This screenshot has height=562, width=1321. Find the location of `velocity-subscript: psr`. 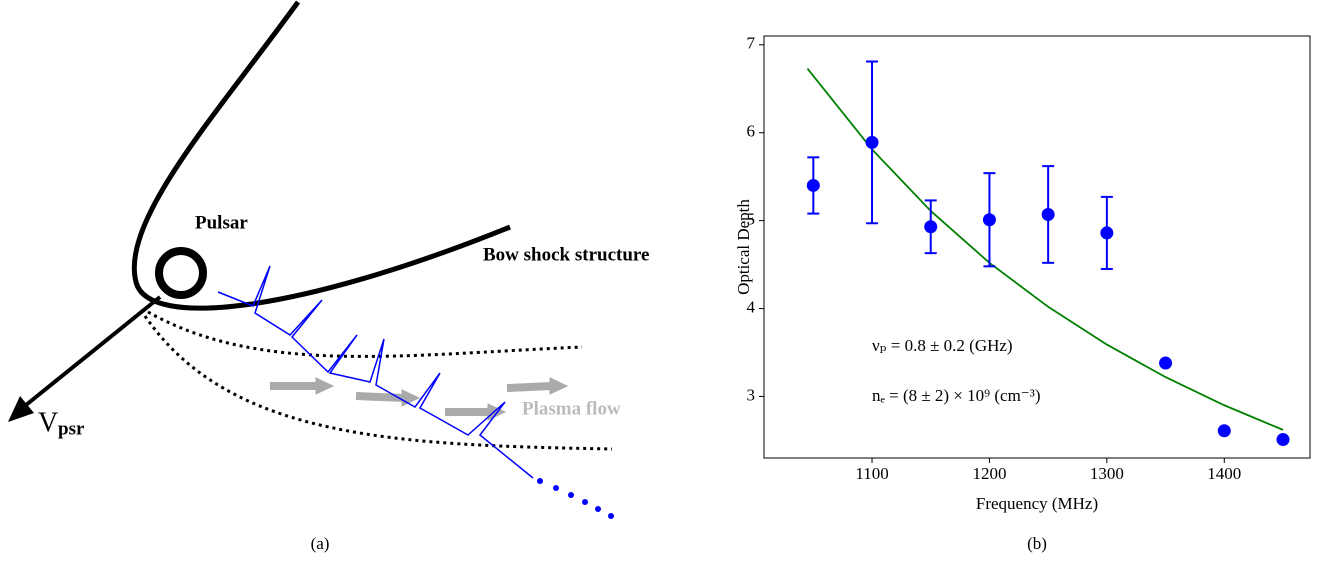

velocity-subscript: psr is located at coordinates (71, 428).